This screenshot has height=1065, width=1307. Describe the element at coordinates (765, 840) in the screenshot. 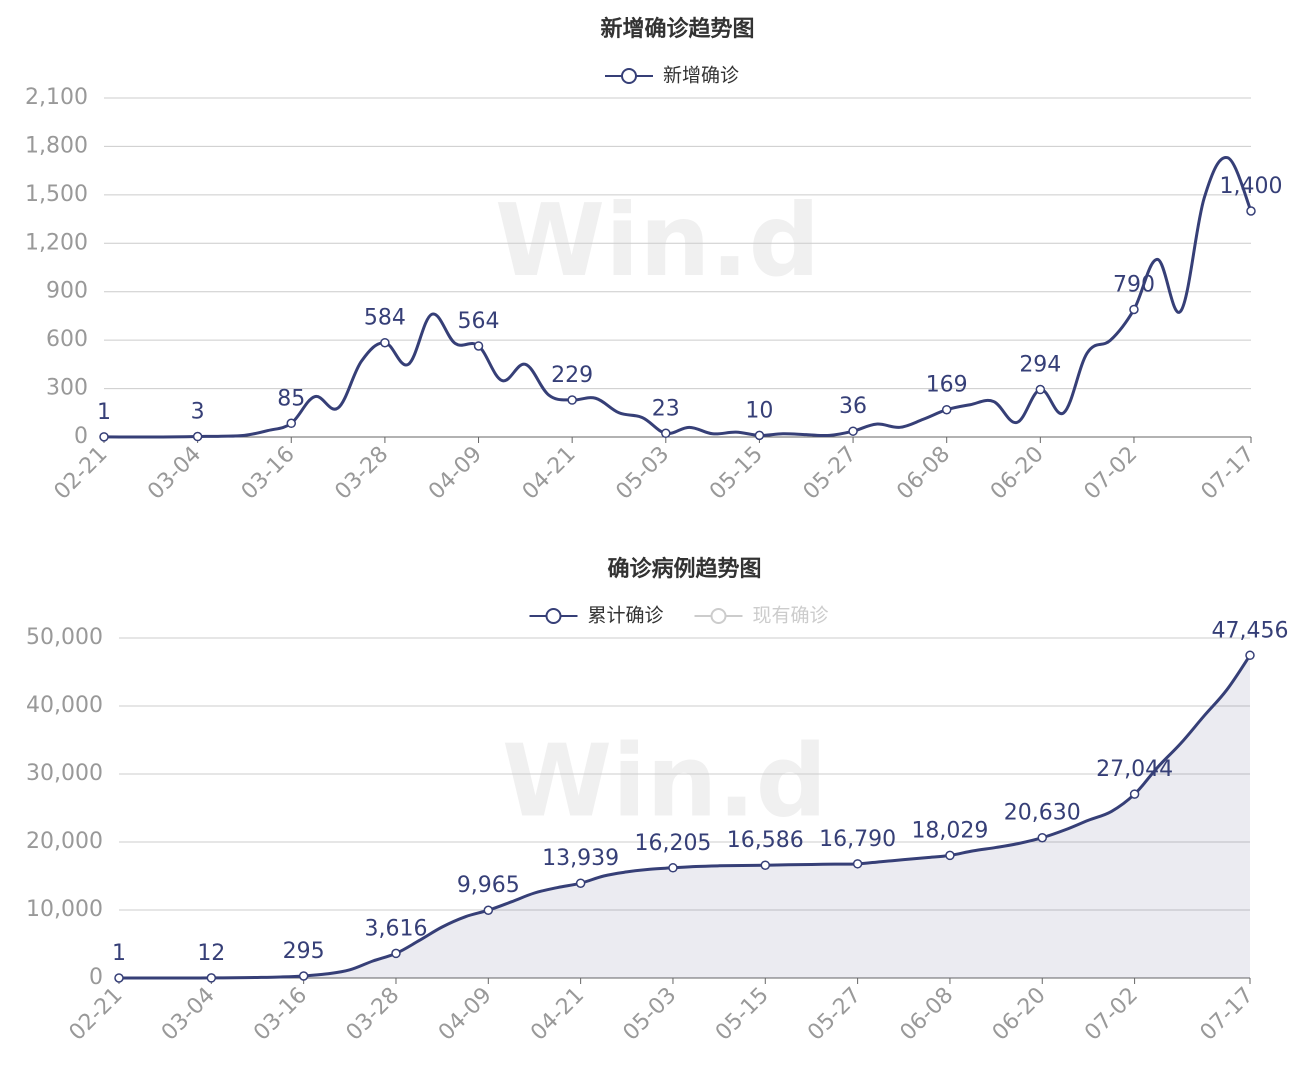

I see `data-label: 16,586` at that location.